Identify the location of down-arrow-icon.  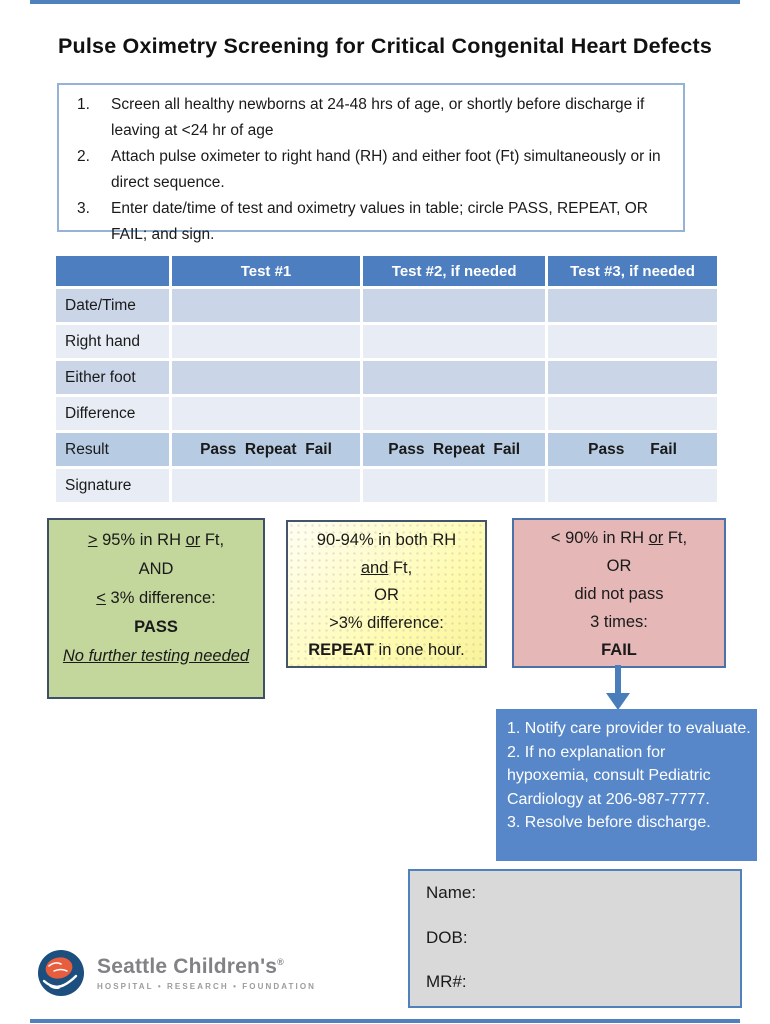
(618, 687).